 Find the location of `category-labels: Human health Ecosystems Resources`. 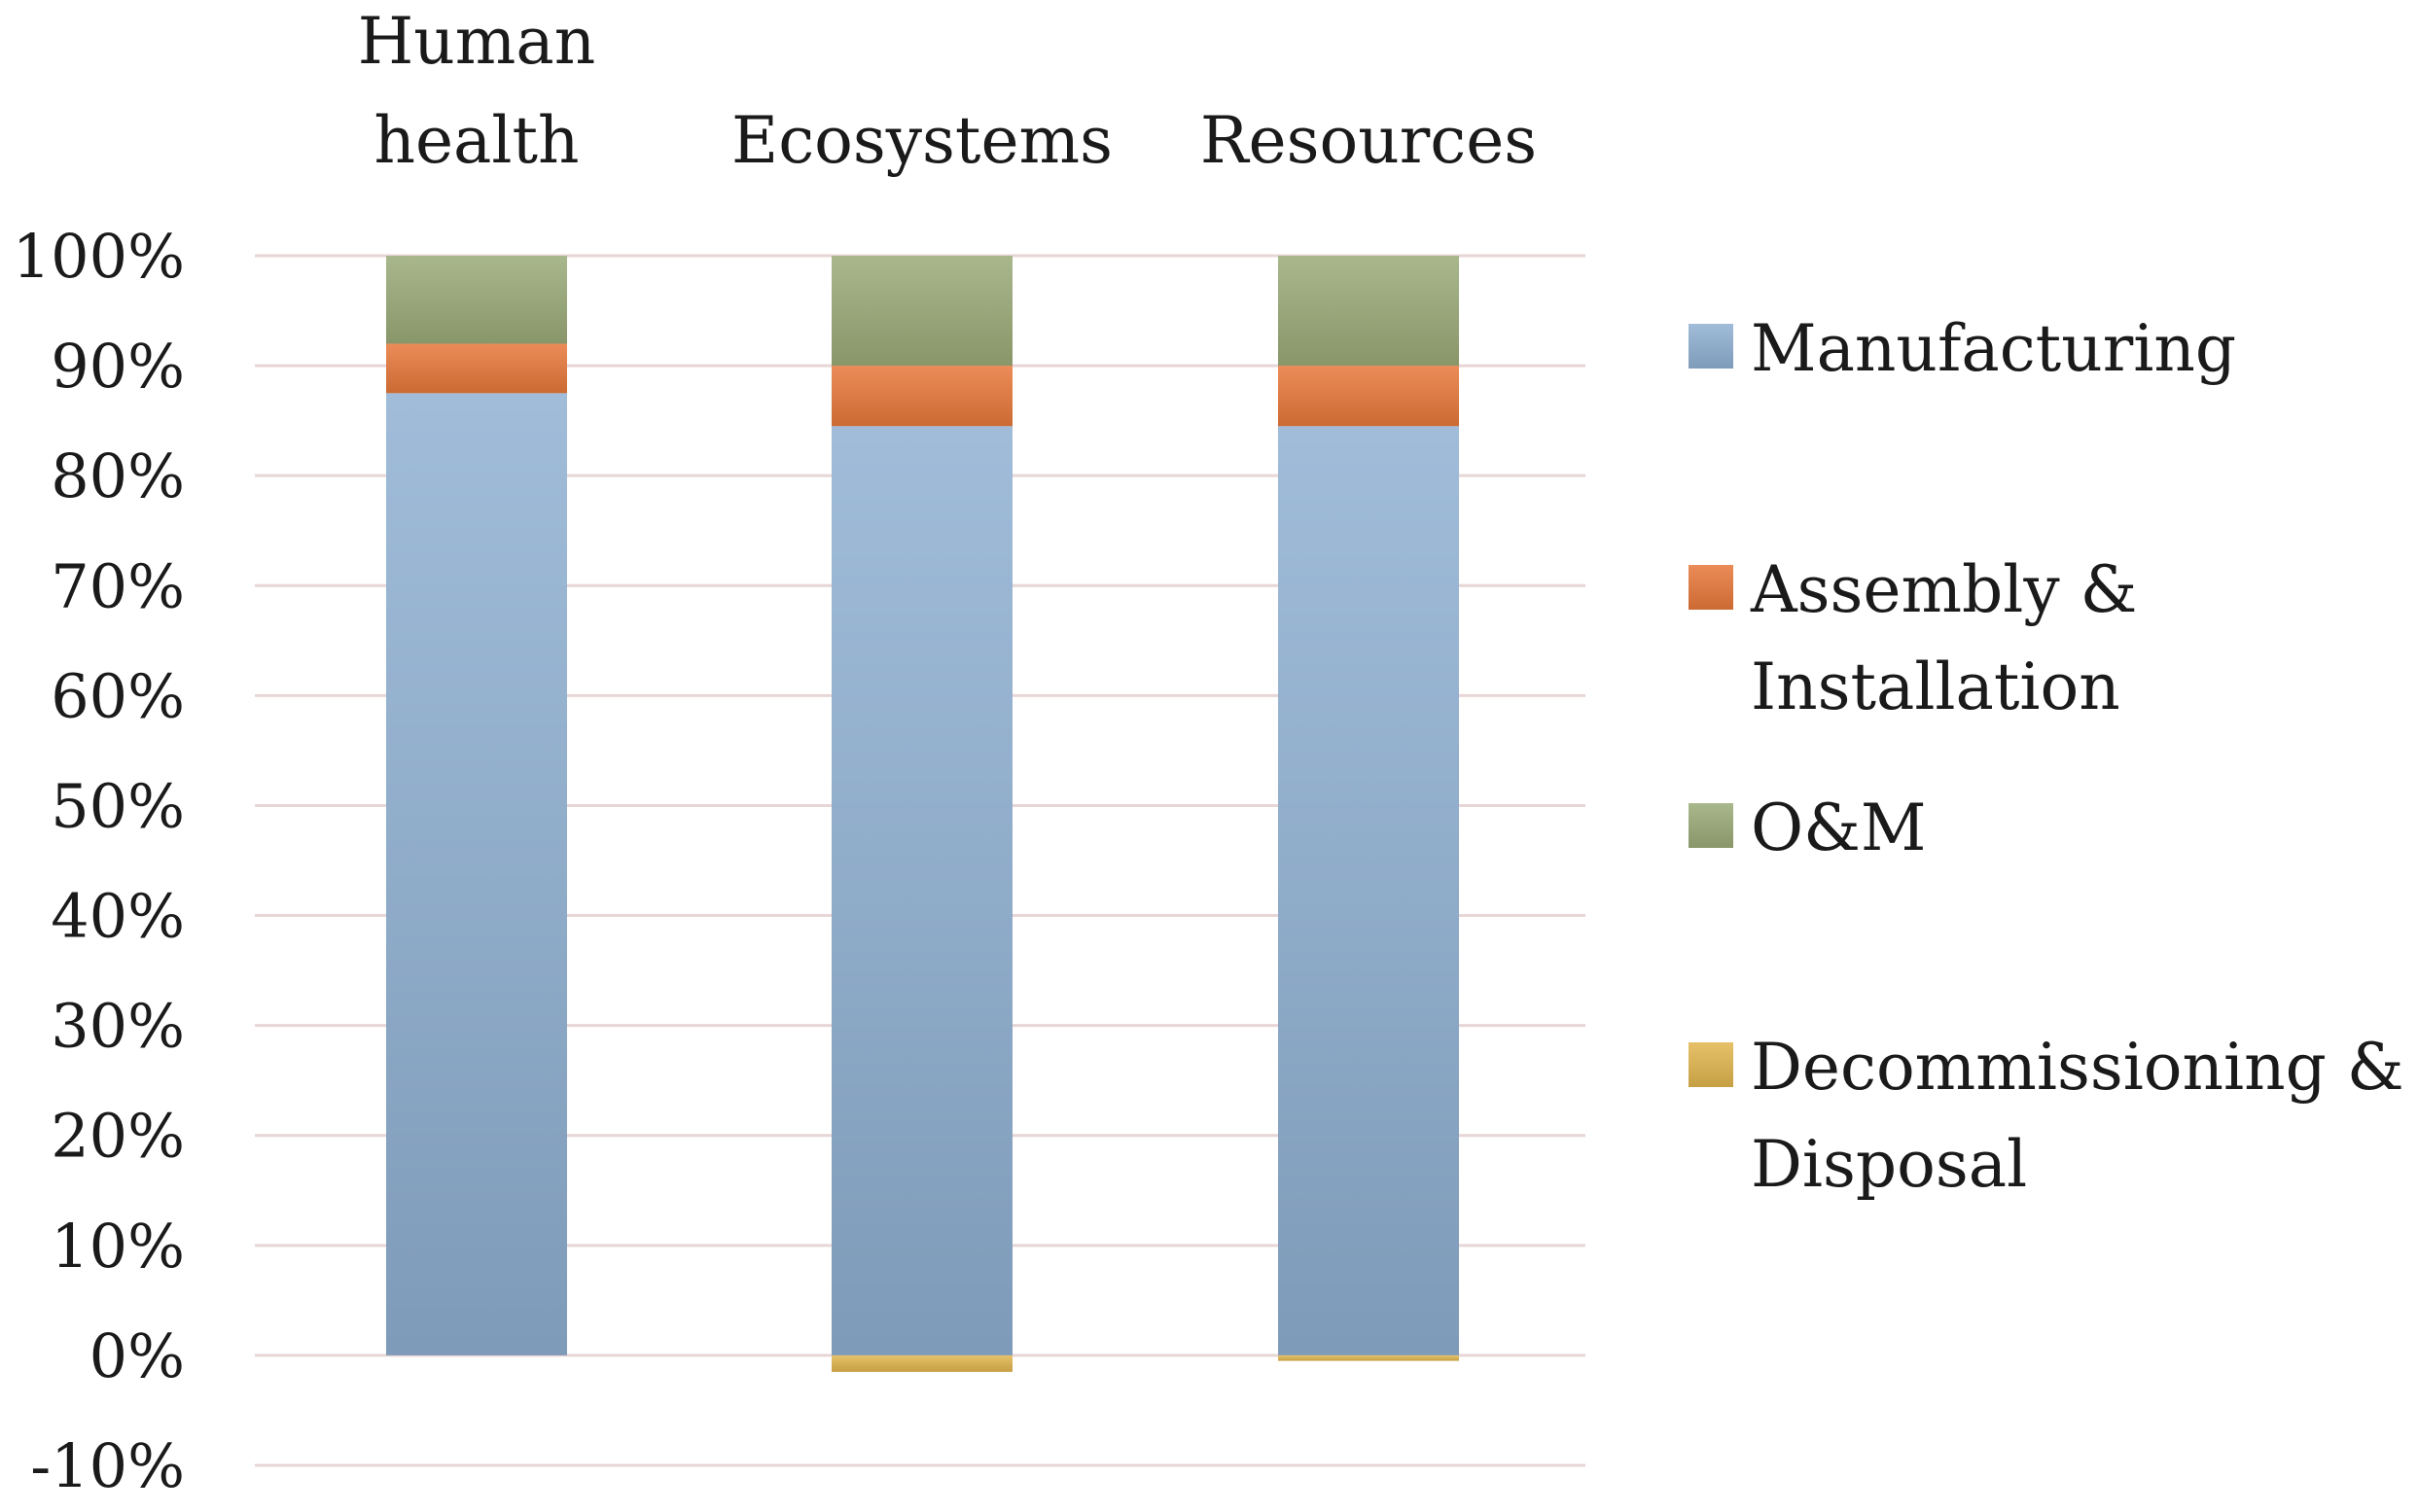

category-labels: Human health Ecosystems Resources is located at coordinates (947, 91).